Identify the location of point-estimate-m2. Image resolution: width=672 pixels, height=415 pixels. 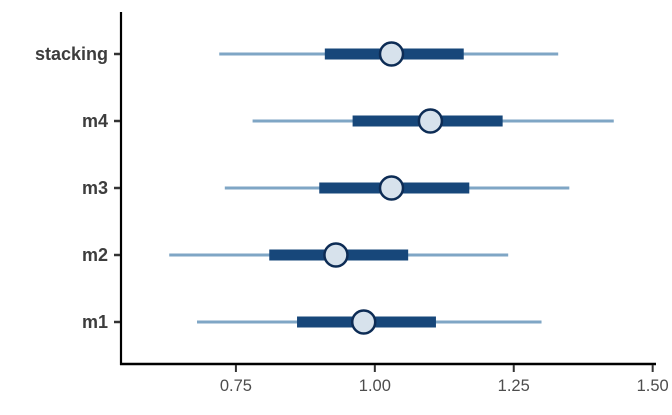
(336, 255).